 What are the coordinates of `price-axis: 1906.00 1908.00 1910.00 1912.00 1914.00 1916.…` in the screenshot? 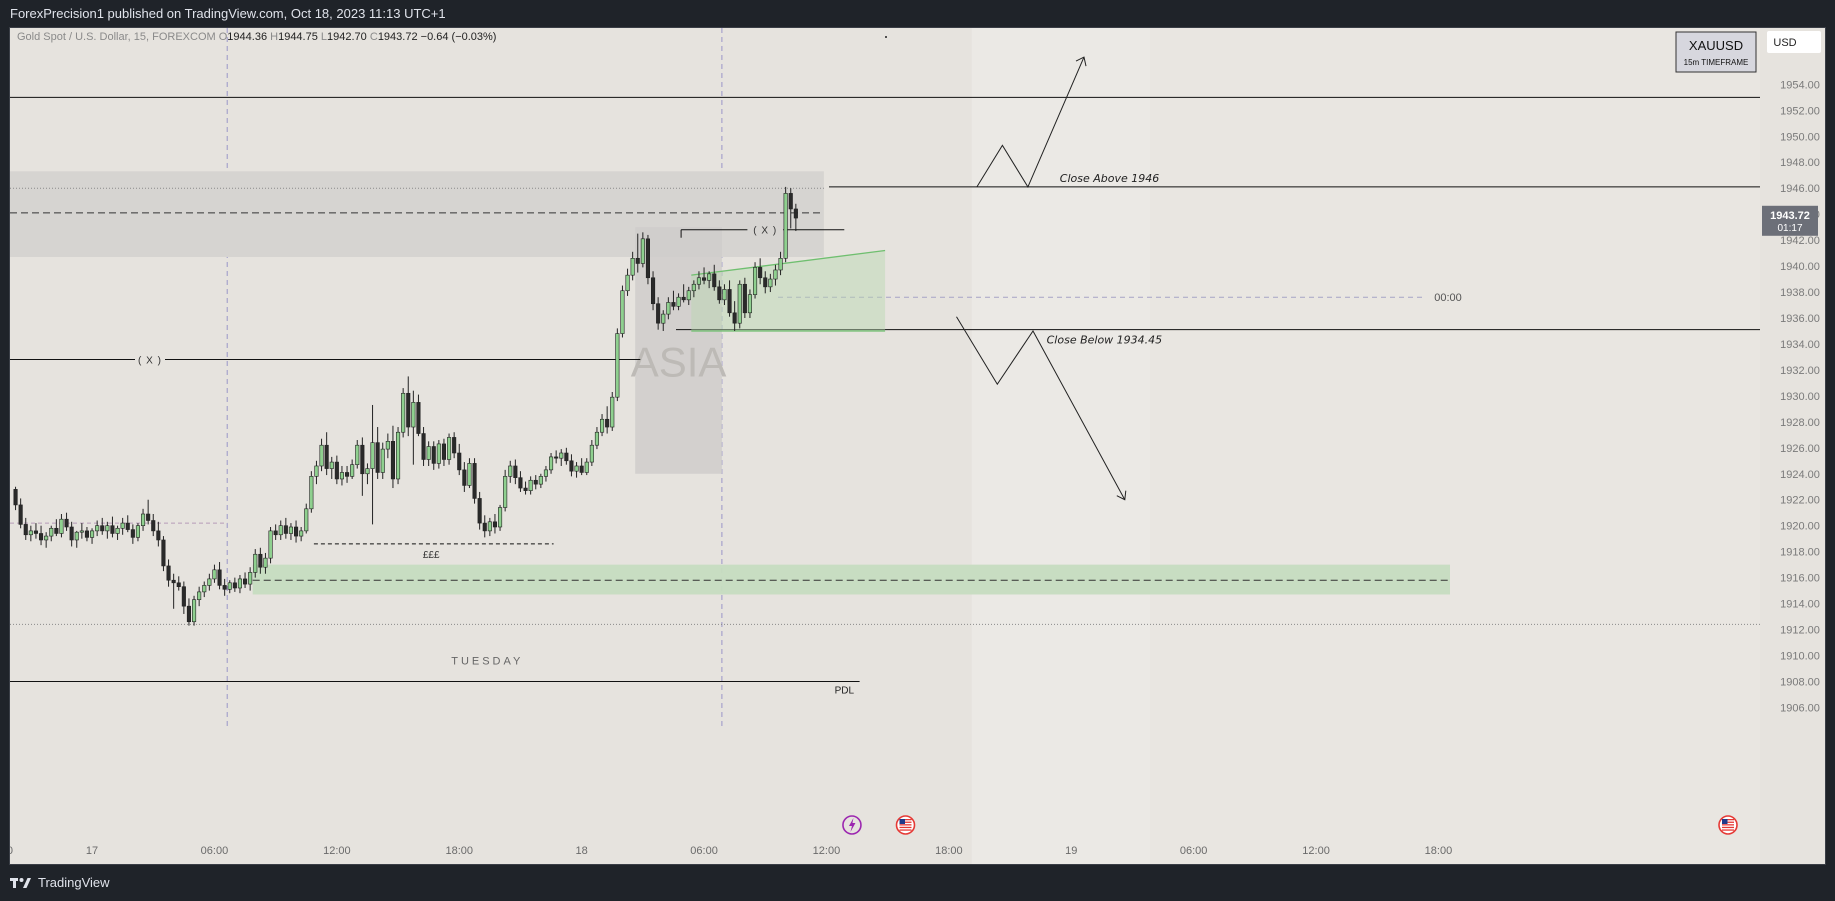 It's located at (1800, 396).